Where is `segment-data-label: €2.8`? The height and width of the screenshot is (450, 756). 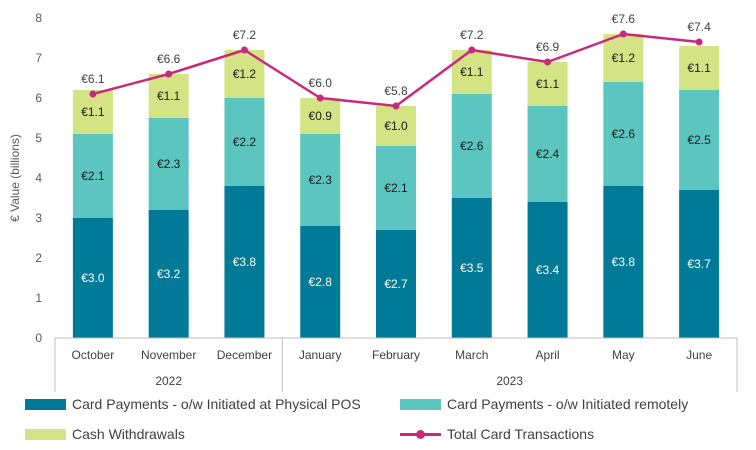 segment-data-label: €2.8 is located at coordinates (321, 282).